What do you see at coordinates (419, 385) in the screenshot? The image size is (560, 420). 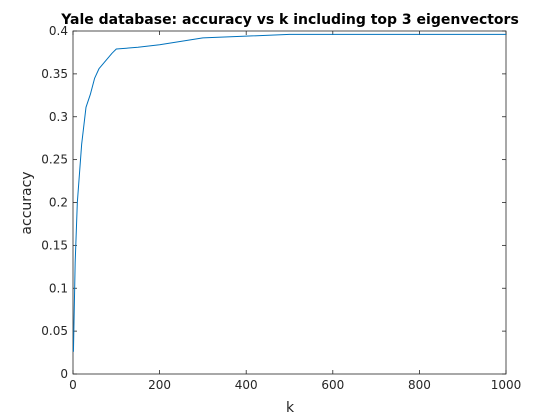 I see `x-tick-label: 800` at bounding box center [419, 385].